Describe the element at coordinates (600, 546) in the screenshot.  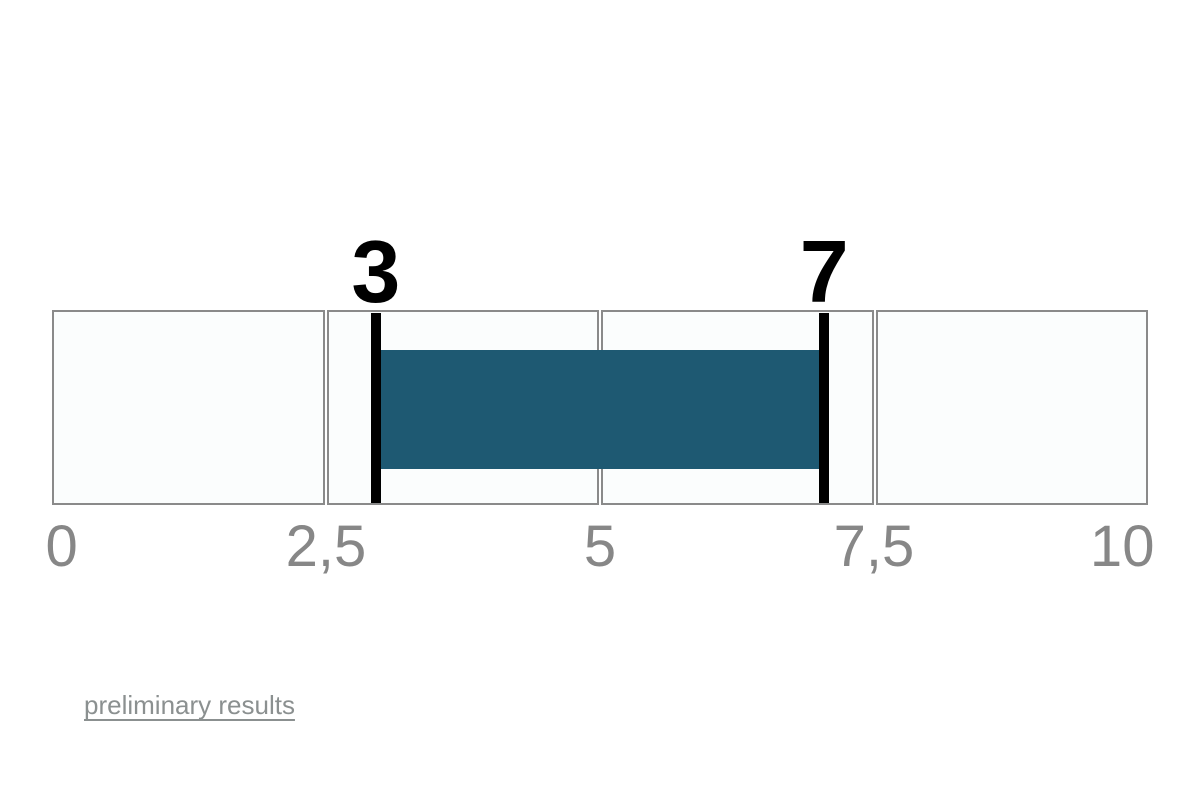
I see `axis-tick-label-5: 5` at that location.